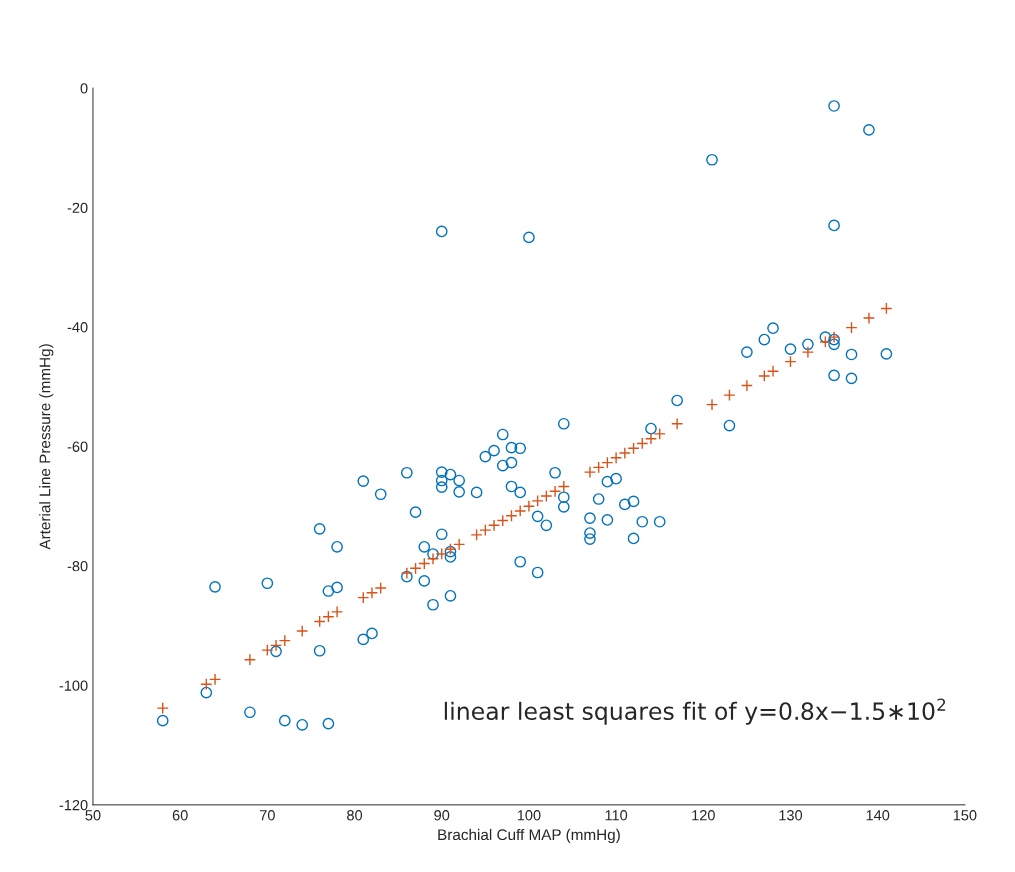 This screenshot has width=1015, height=872. What do you see at coordinates (355, 815) in the screenshot?
I see `x-tick-label: 80` at bounding box center [355, 815].